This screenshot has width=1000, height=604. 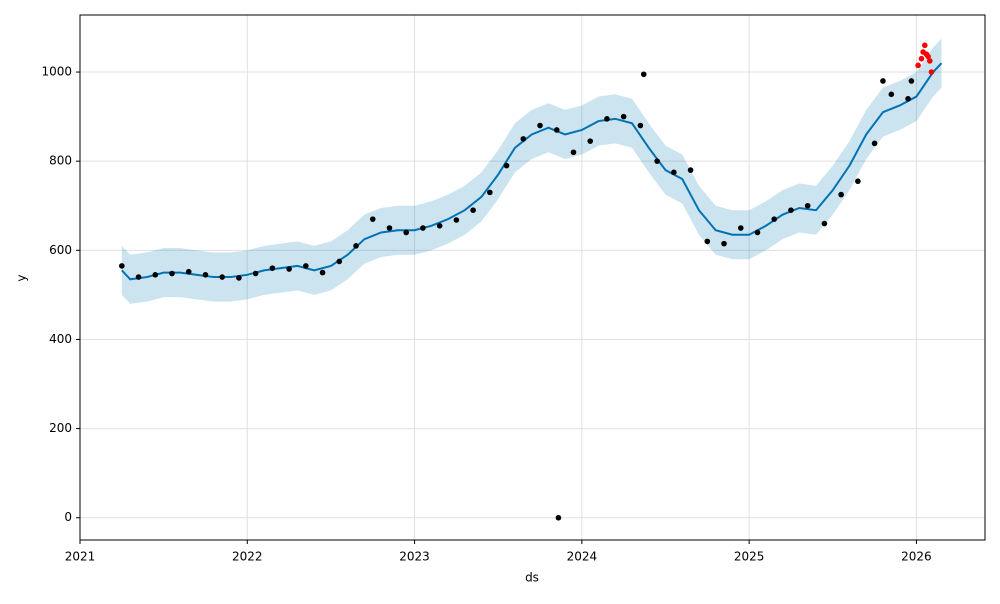 I want to click on x-tick-label: 2021, so click(x=80, y=557).